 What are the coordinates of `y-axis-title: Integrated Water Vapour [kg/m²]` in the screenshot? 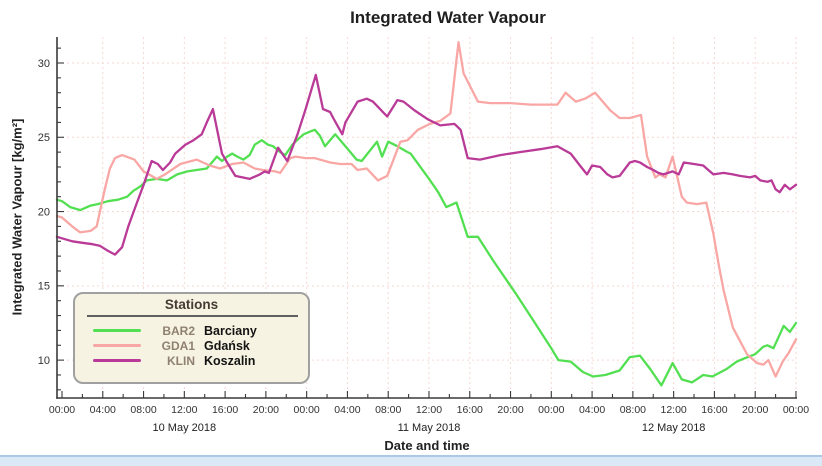 It's located at (17, 217).